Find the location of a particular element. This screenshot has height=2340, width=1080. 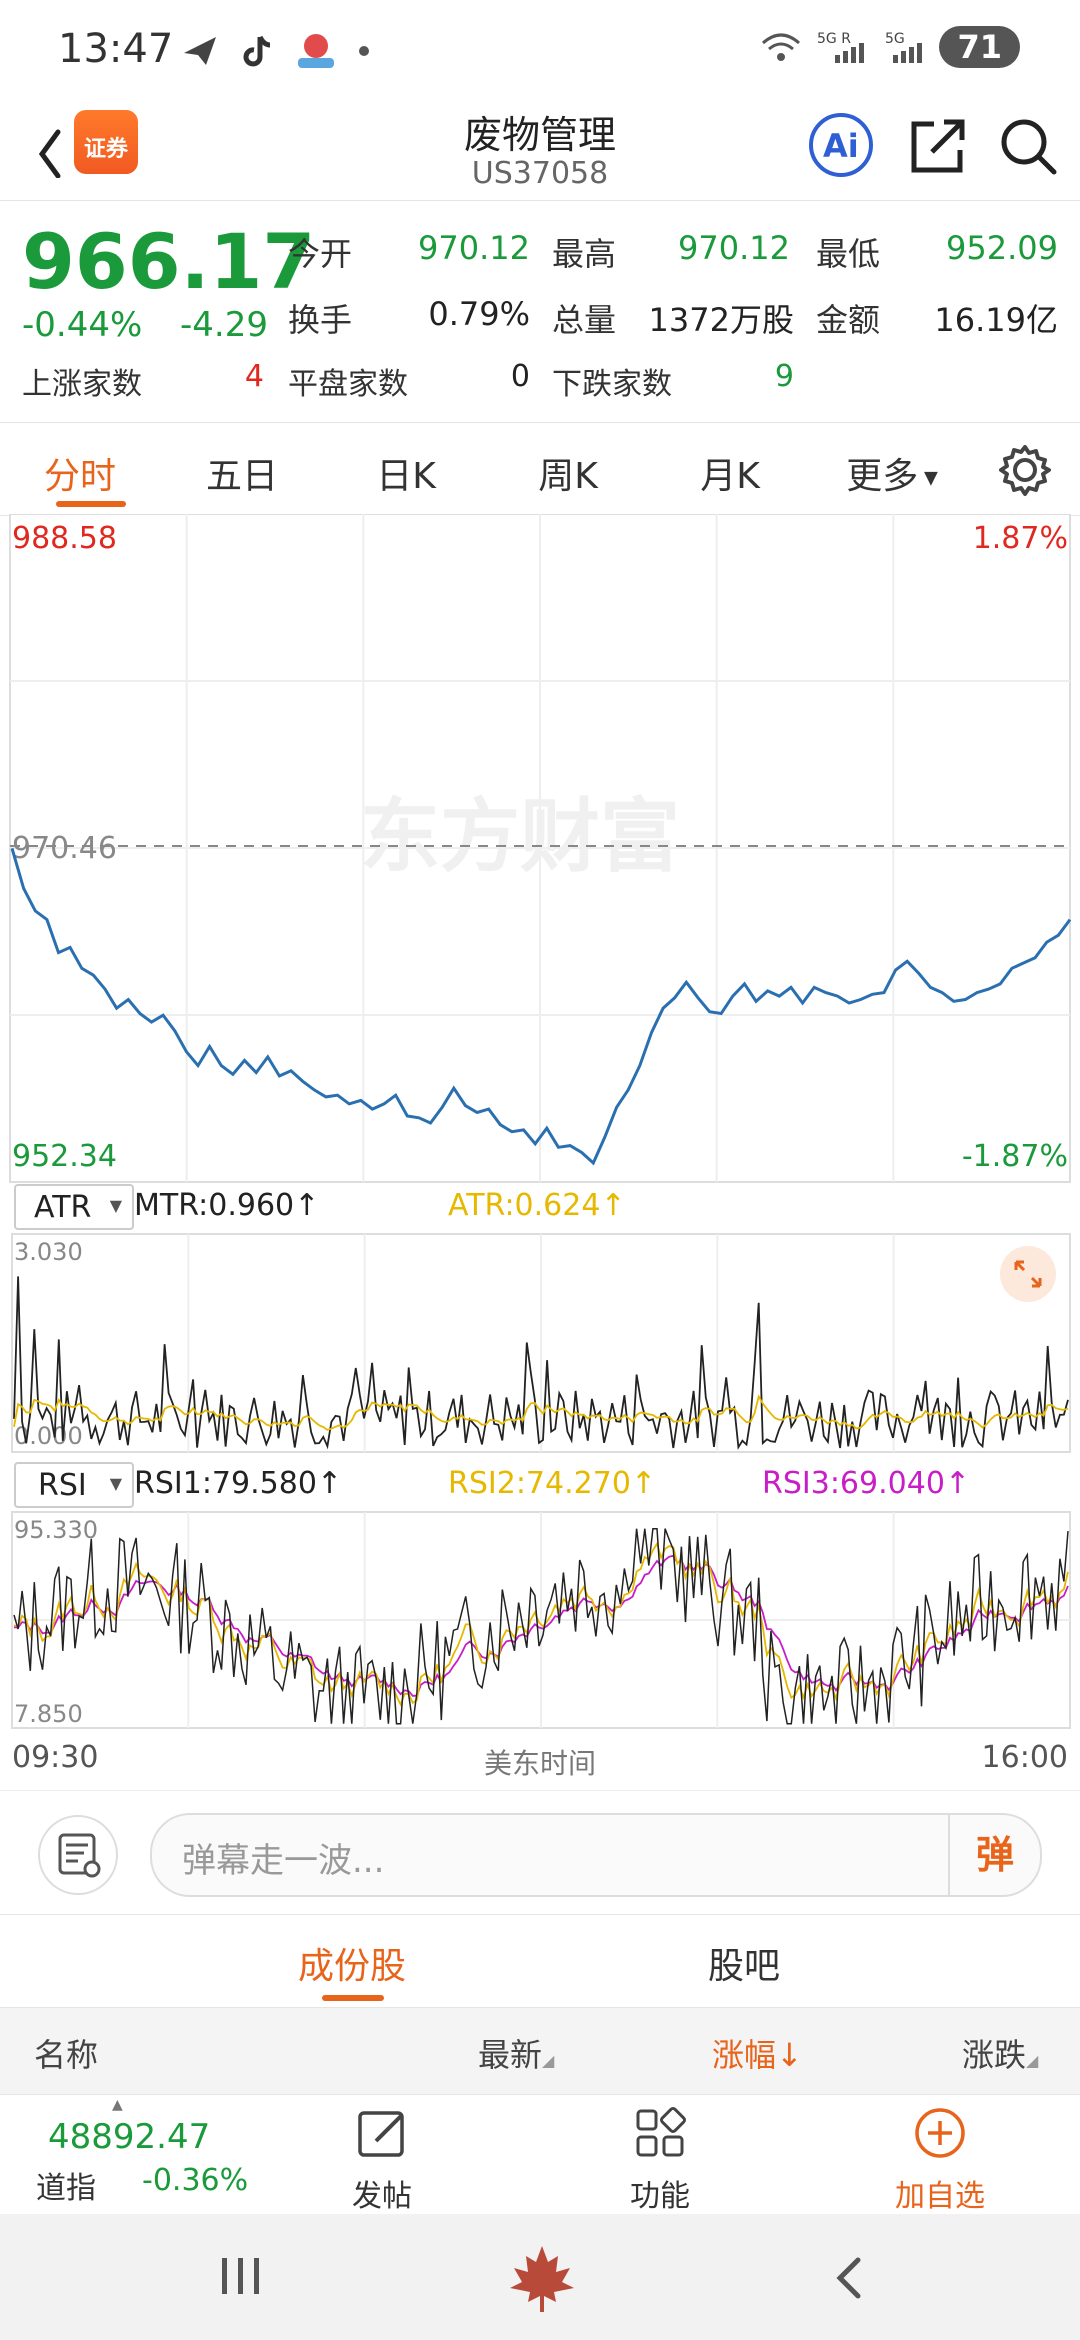

high-value: 970.12 is located at coordinates (734, 248).